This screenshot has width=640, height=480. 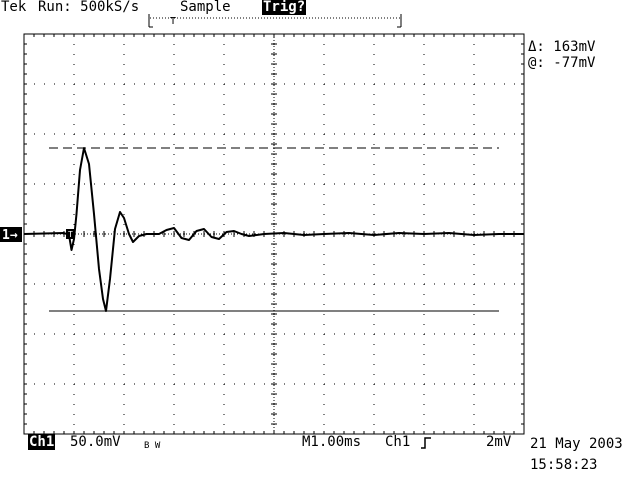 What do you see at coordinates (95, 442) in the screenshot?
I see `volts-per-div: 50.0mV` at bounding box center [95, 442].